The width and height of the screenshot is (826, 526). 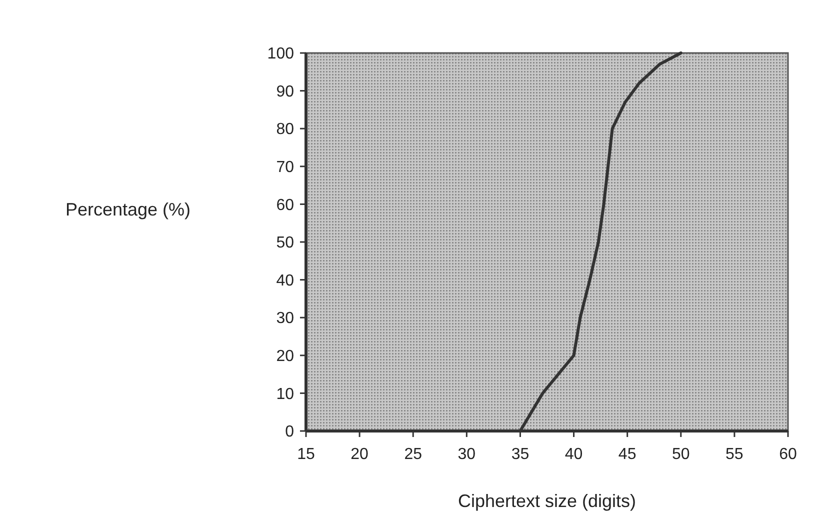 What do you see at coordinates (735, 454) in the screenshot?
I see `x-tick-label: 55` at bounding box center [735, 454].